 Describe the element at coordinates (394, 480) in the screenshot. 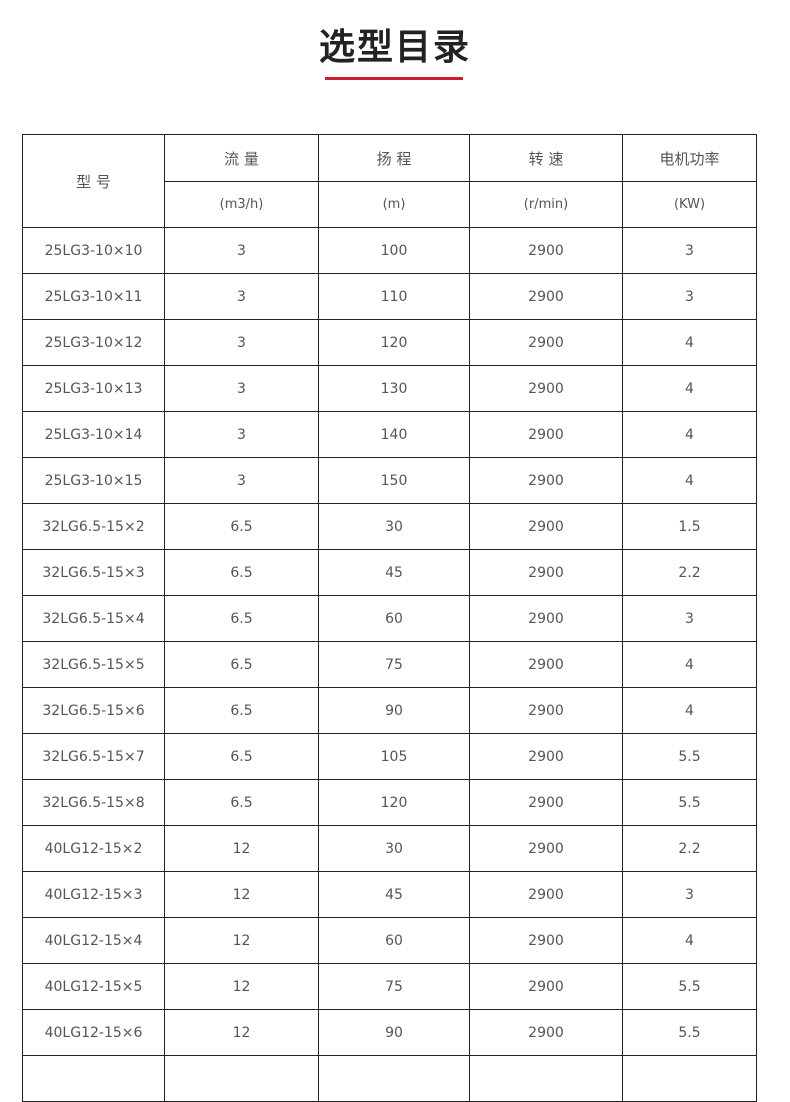

I see `cell-head: 150` at that location.